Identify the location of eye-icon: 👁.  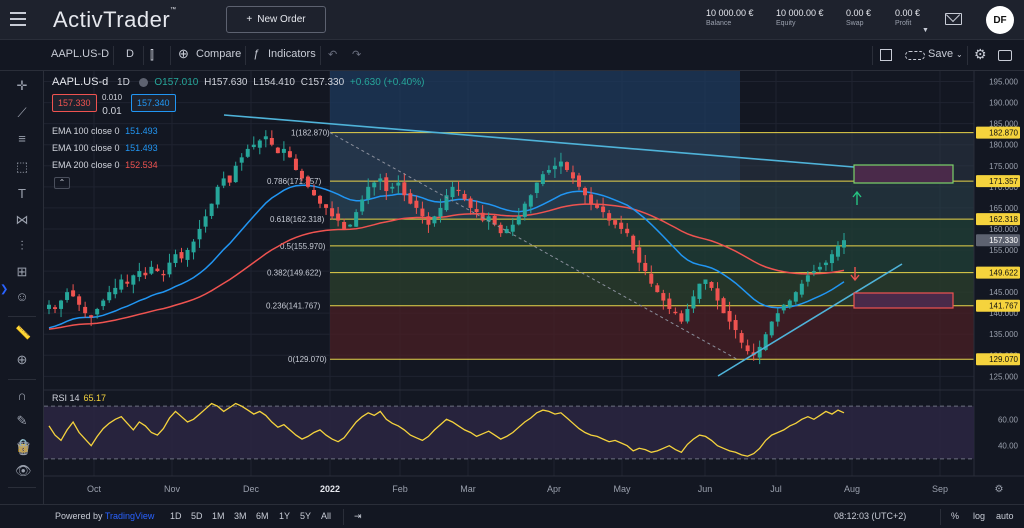
(23, 470).